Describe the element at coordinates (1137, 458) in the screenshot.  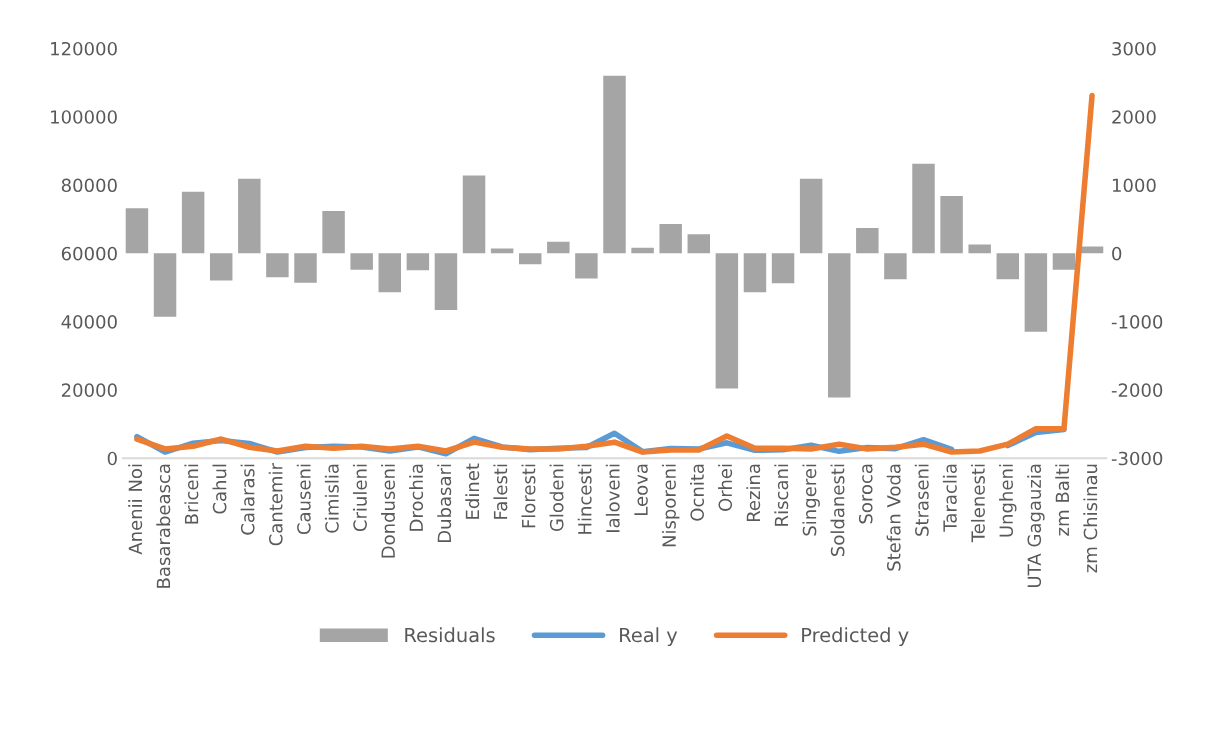
I see `y2-tick-label: -3000` at that location.